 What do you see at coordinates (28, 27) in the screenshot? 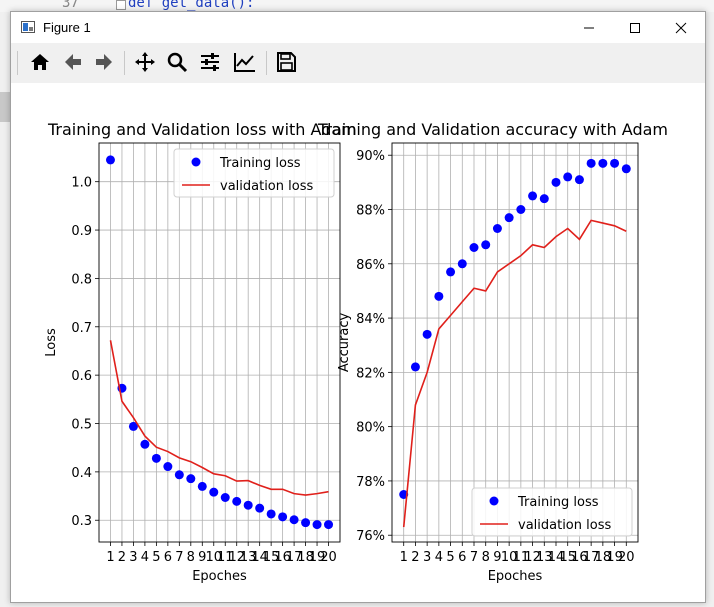
I see `figure-app-icon` at bounding box center [28, 27].